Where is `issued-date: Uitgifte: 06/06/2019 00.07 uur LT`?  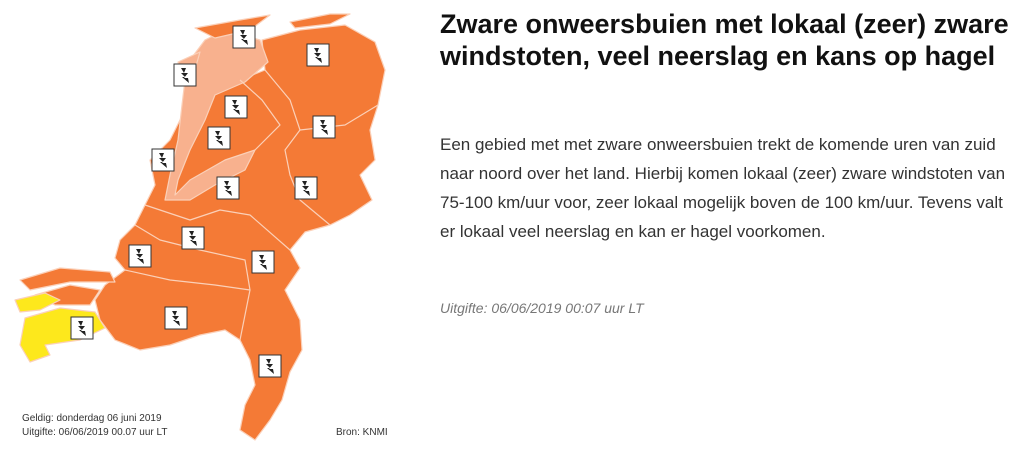 issued-date: Uitgifte: 06/06/2019 00.07 uur LT is located at coordinates (95, 432).